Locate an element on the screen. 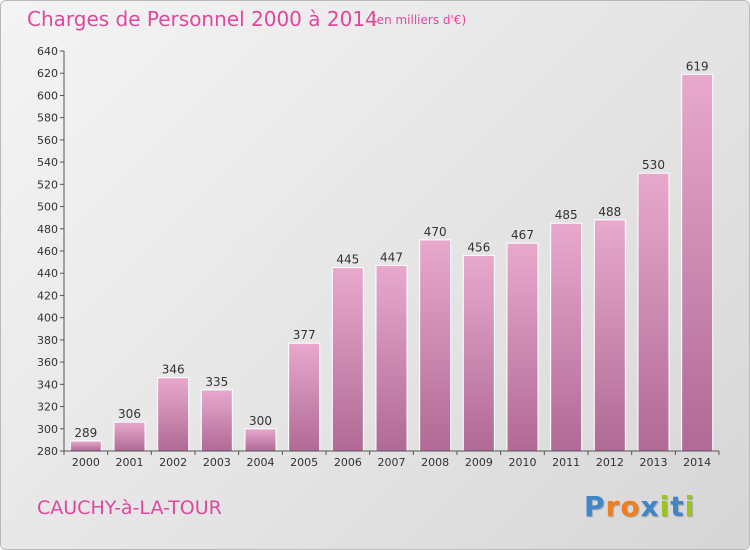 This screenshot has width=750, height=550. y-tick-label: 420 is located at coordinates (47, 295).